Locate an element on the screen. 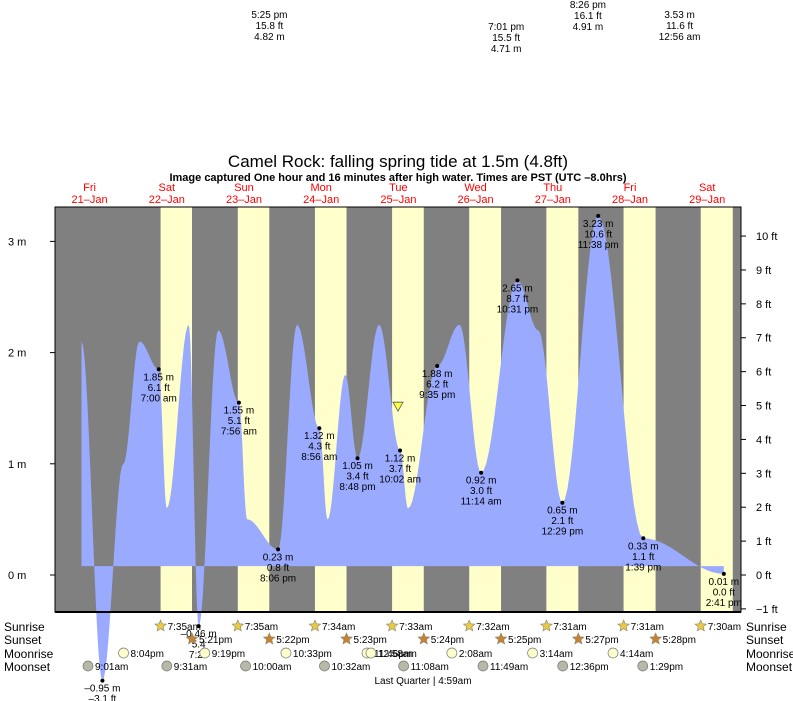 The image size is (793, 701). tide-label: 0.65 m is located at coordinates (562, 511).